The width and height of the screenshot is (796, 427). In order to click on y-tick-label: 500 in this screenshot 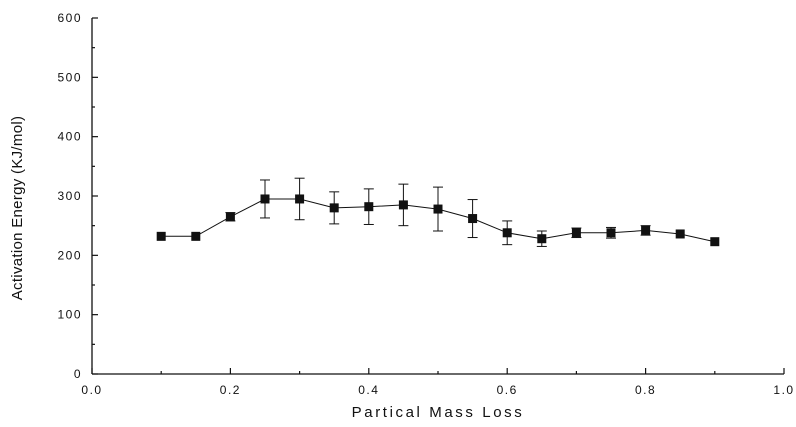, I will do `click(69, 77)`.